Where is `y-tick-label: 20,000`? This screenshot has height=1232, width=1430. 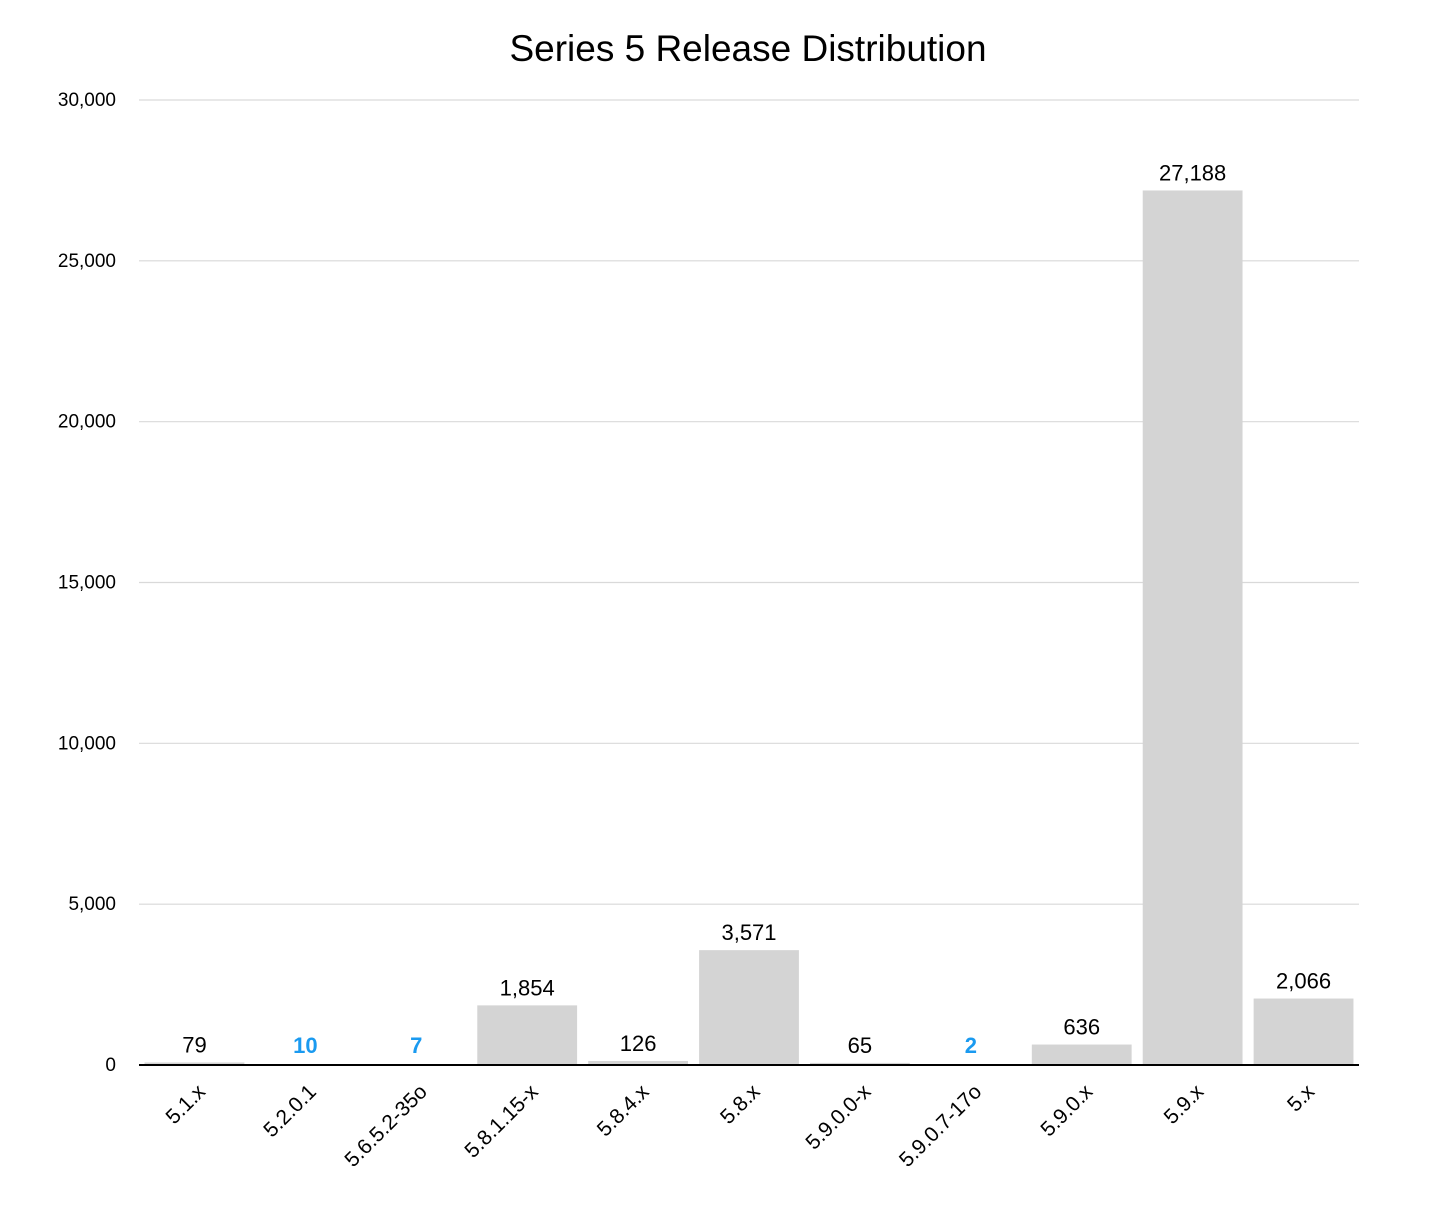 y-tick-label: 20,000 is located at coordinates (87, 422).